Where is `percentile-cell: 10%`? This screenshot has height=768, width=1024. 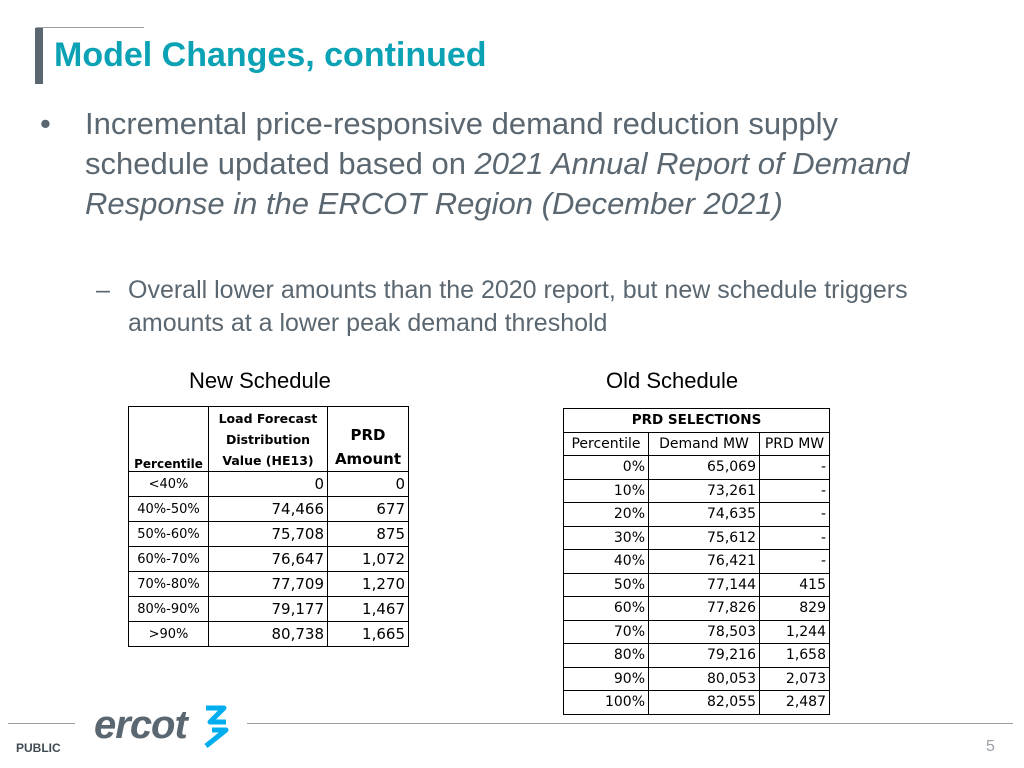
percentile-cell: 10% is located at coordinates (606, 490).